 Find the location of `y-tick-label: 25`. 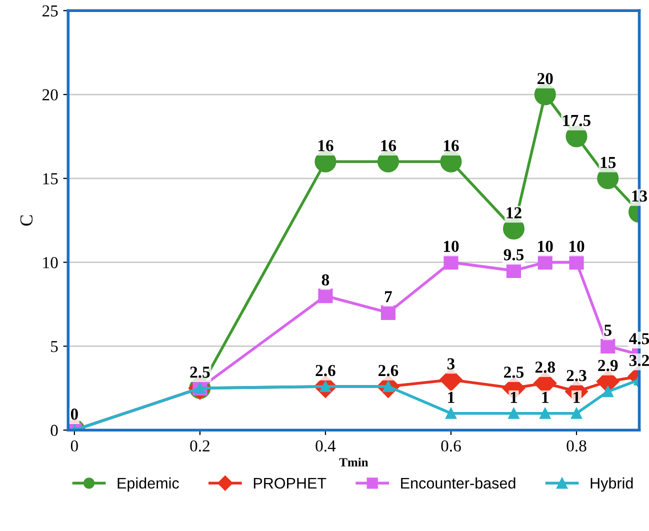

y-tick-label: 25 is located at coordinates (50, 11).